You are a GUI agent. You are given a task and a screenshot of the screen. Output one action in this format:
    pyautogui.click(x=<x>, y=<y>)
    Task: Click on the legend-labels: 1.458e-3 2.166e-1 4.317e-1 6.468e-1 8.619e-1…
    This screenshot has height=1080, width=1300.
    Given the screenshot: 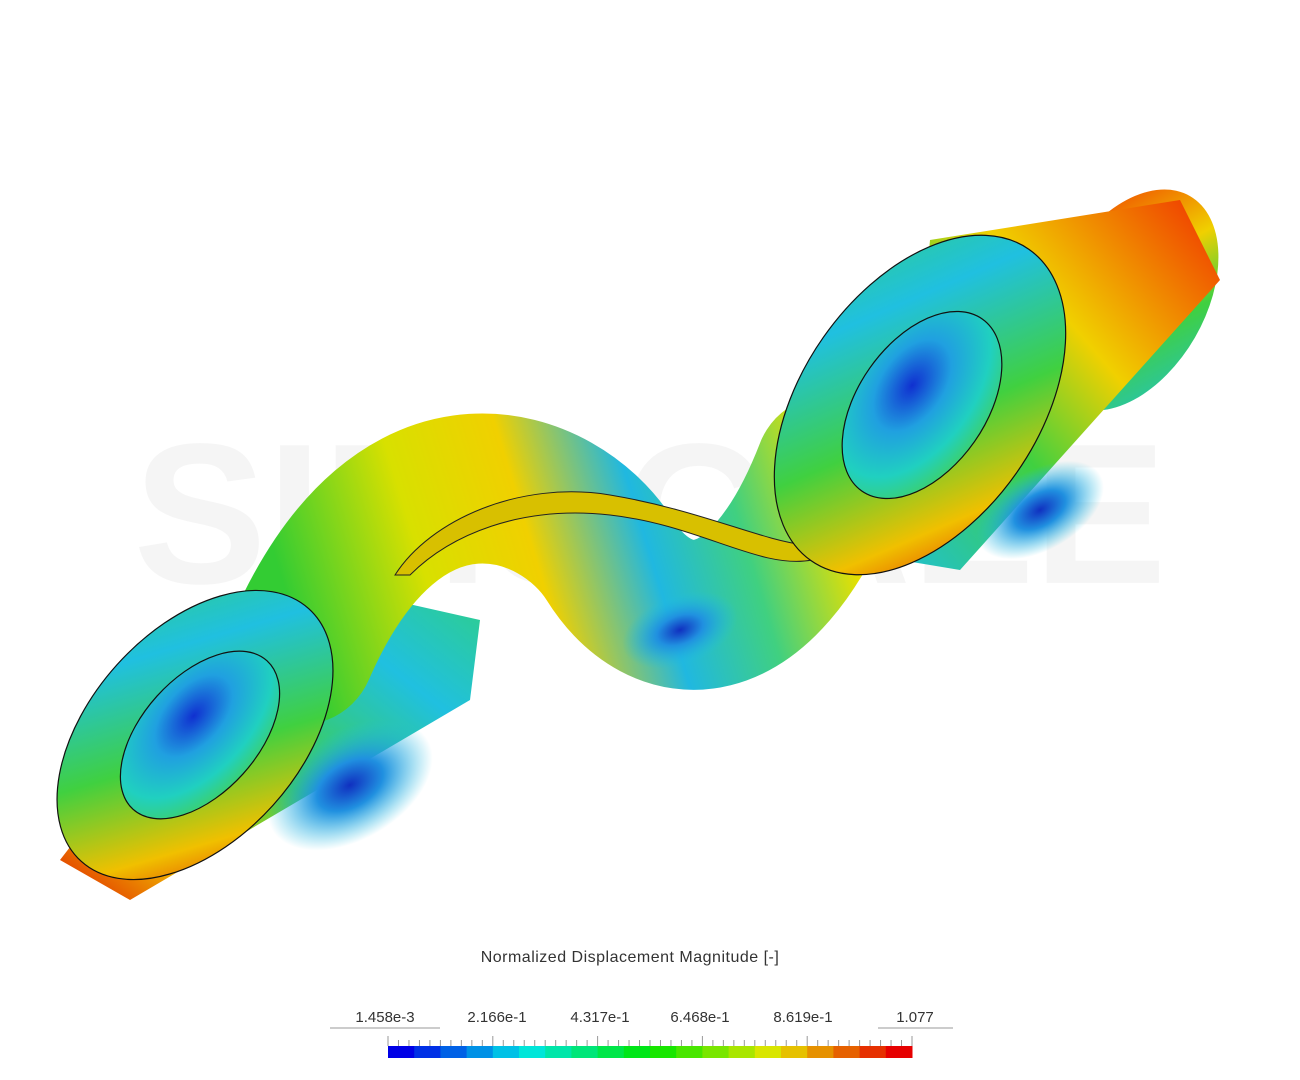 What is the action you would take?
    pyautogui.click(x=644, y=1017)
    